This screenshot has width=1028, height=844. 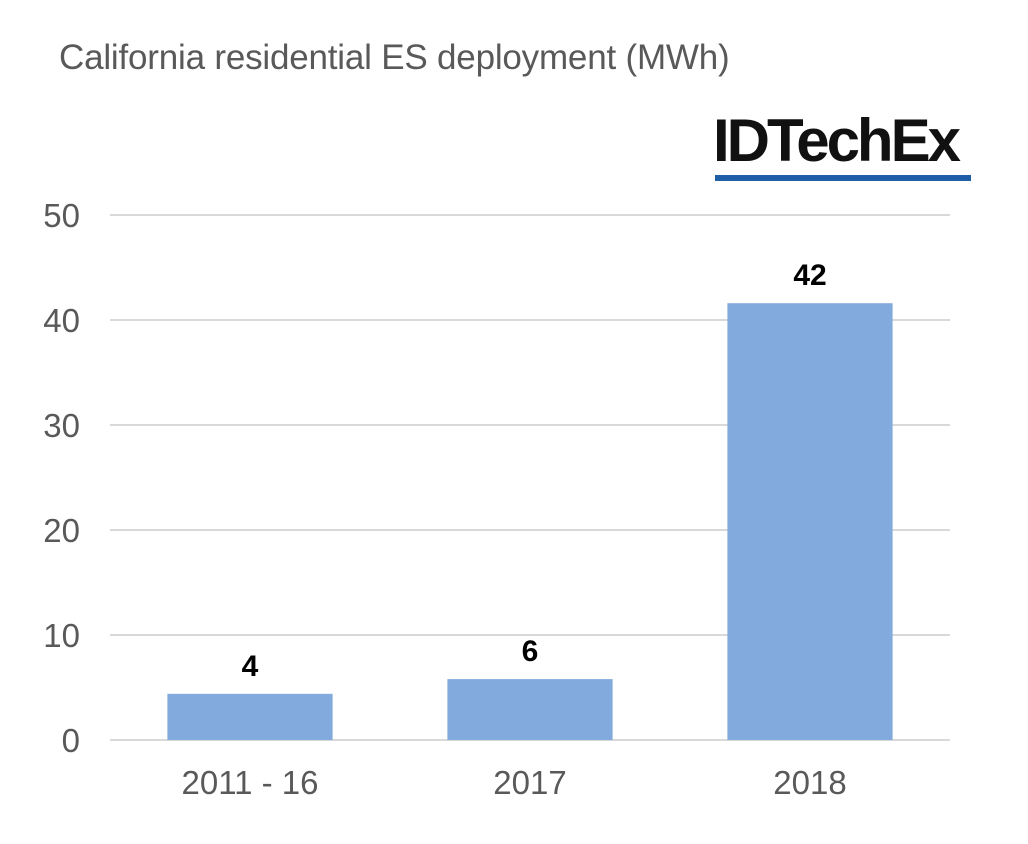 What do you see at coordinates (530, 651) in the screenshot?
I see `data-label: 6` at bounding box center [530, 651].